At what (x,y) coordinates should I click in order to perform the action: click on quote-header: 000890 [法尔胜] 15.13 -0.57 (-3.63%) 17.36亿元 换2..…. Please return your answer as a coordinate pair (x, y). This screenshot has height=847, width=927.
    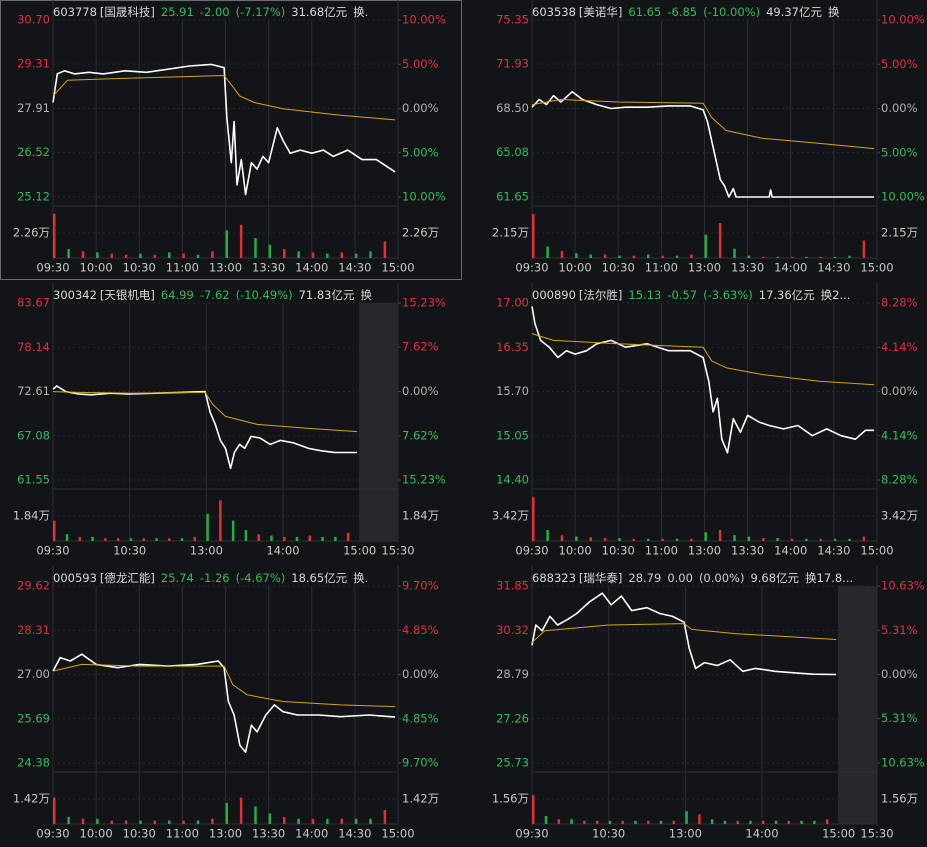
    Looking at the image, I should click on (691, 295).